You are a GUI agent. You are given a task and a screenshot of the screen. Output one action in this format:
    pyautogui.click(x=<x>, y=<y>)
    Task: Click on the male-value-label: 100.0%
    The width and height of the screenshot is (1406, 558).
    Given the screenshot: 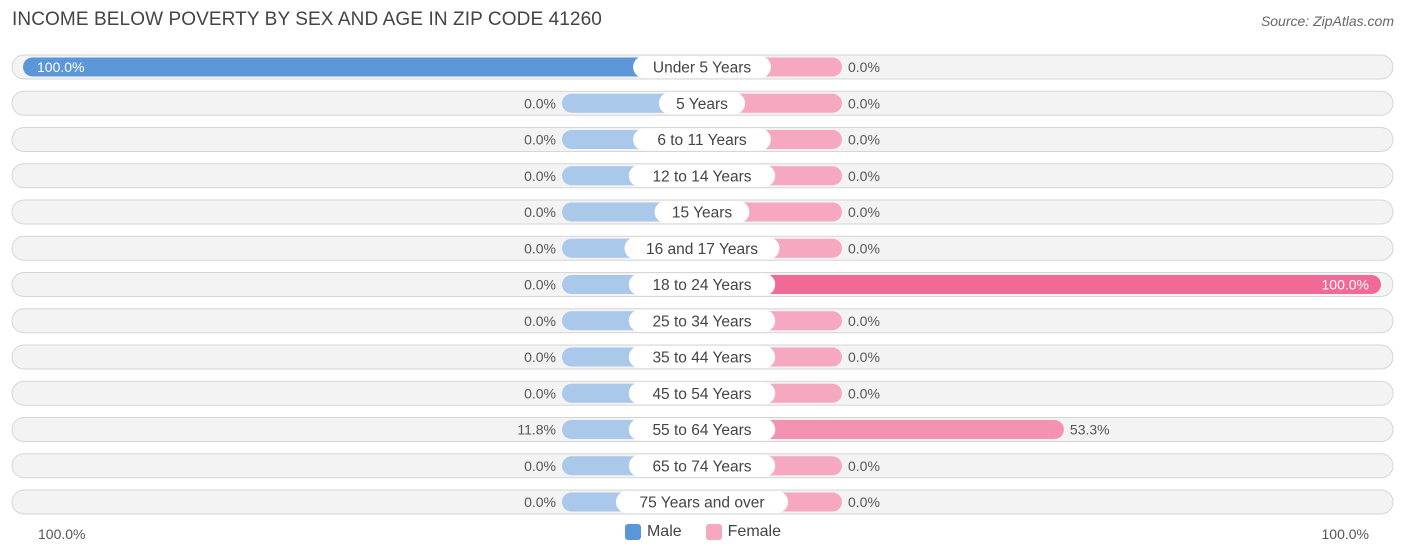 What is the action you would take?
    pyautogui.click(x=60, y=67)
    